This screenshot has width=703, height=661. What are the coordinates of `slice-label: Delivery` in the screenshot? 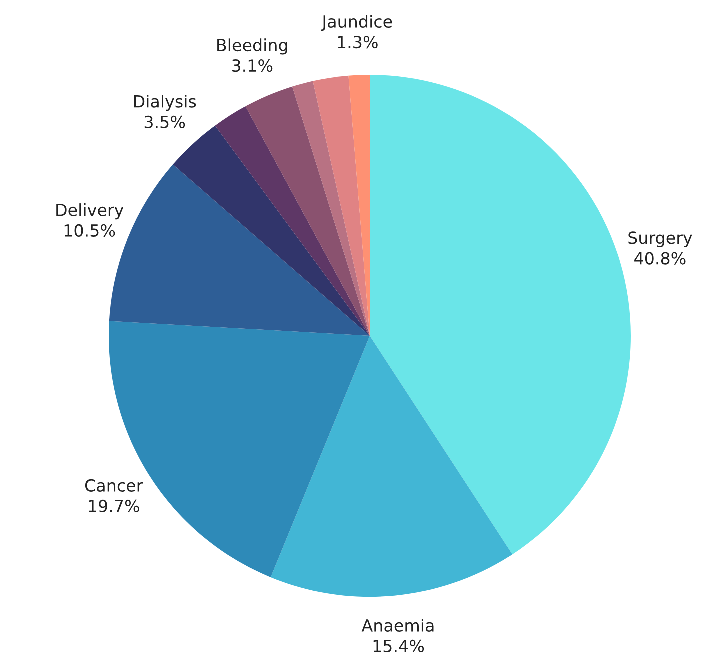 It's located at (90, 212).